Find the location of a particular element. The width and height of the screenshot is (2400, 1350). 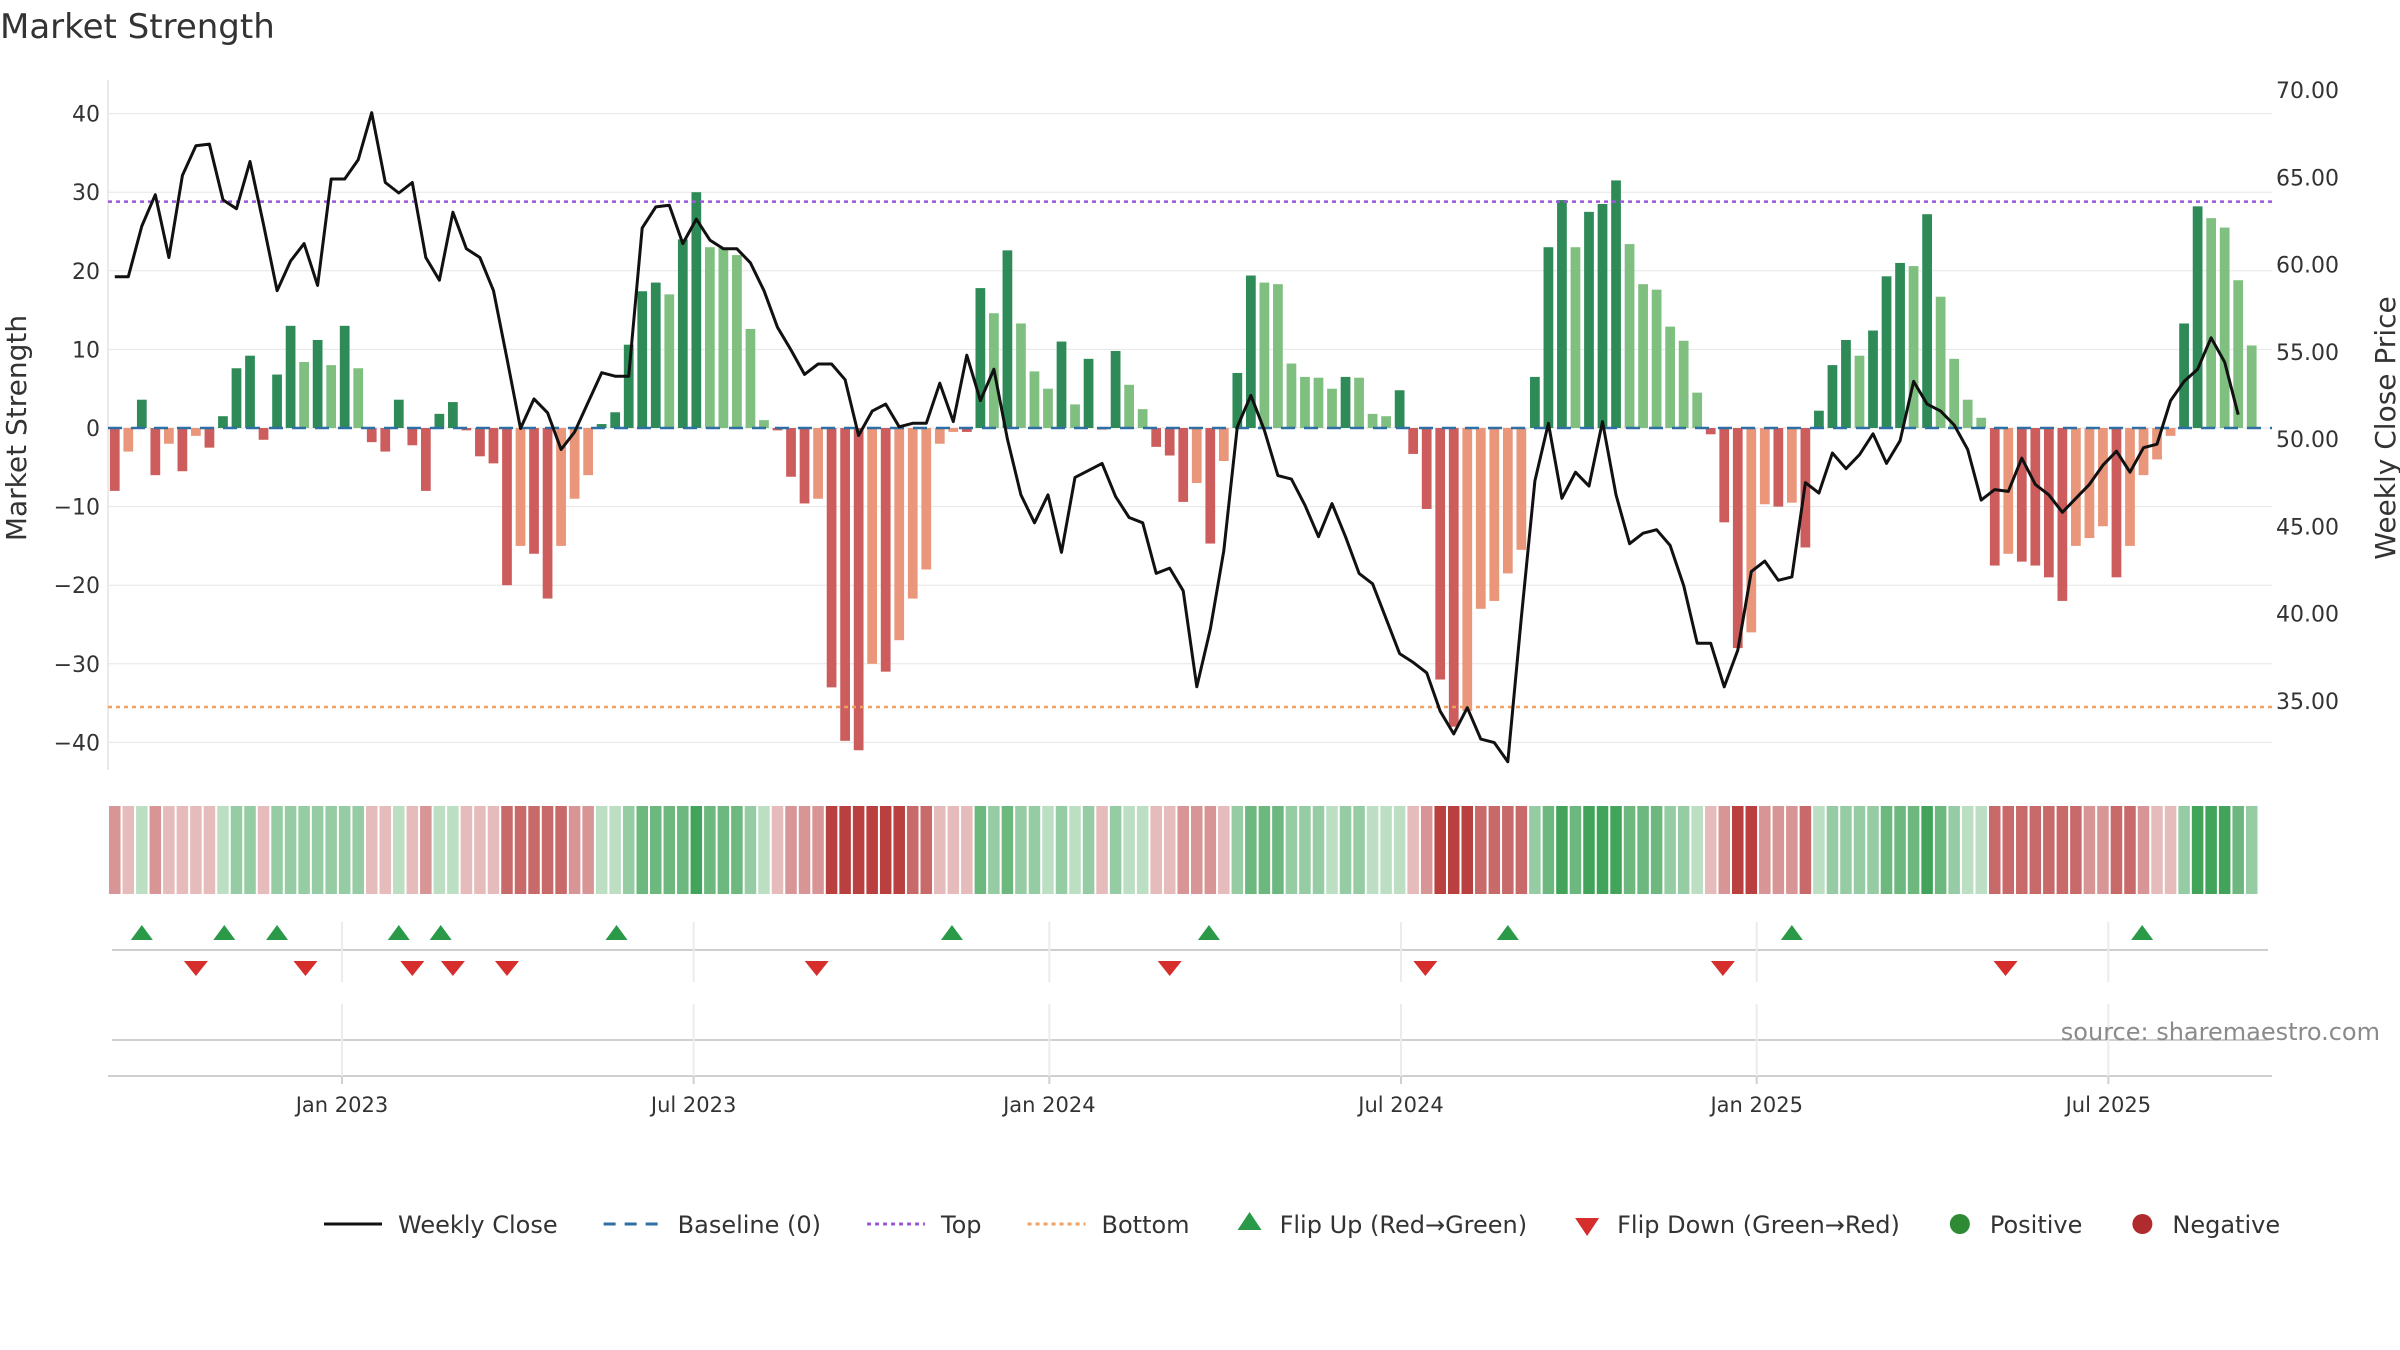

legend-item: Weekly Close is located at coordinates (441, 1225).